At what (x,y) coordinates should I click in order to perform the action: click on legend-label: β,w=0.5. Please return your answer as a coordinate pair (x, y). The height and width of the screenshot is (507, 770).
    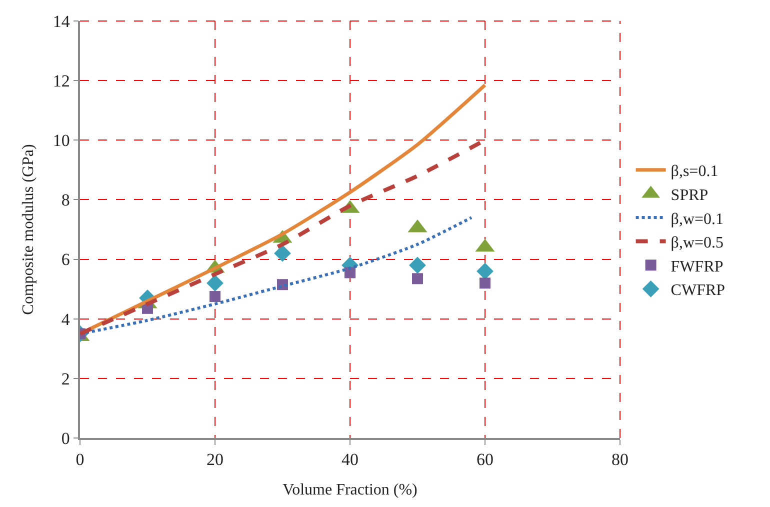
    Looking at the image, I should click on (697, 243).